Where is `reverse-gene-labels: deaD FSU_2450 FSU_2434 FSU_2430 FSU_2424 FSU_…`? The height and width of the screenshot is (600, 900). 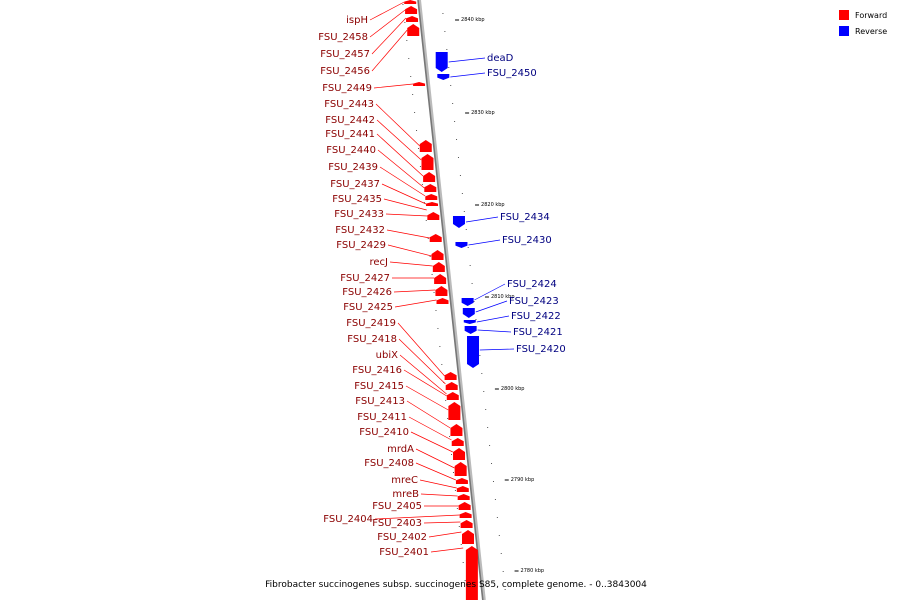 reverse-gene-labels: deaD FSU_2450 FSU_2434 FSU_2430 FSU_2424 FSU_… is located at coordinates (507, 204).